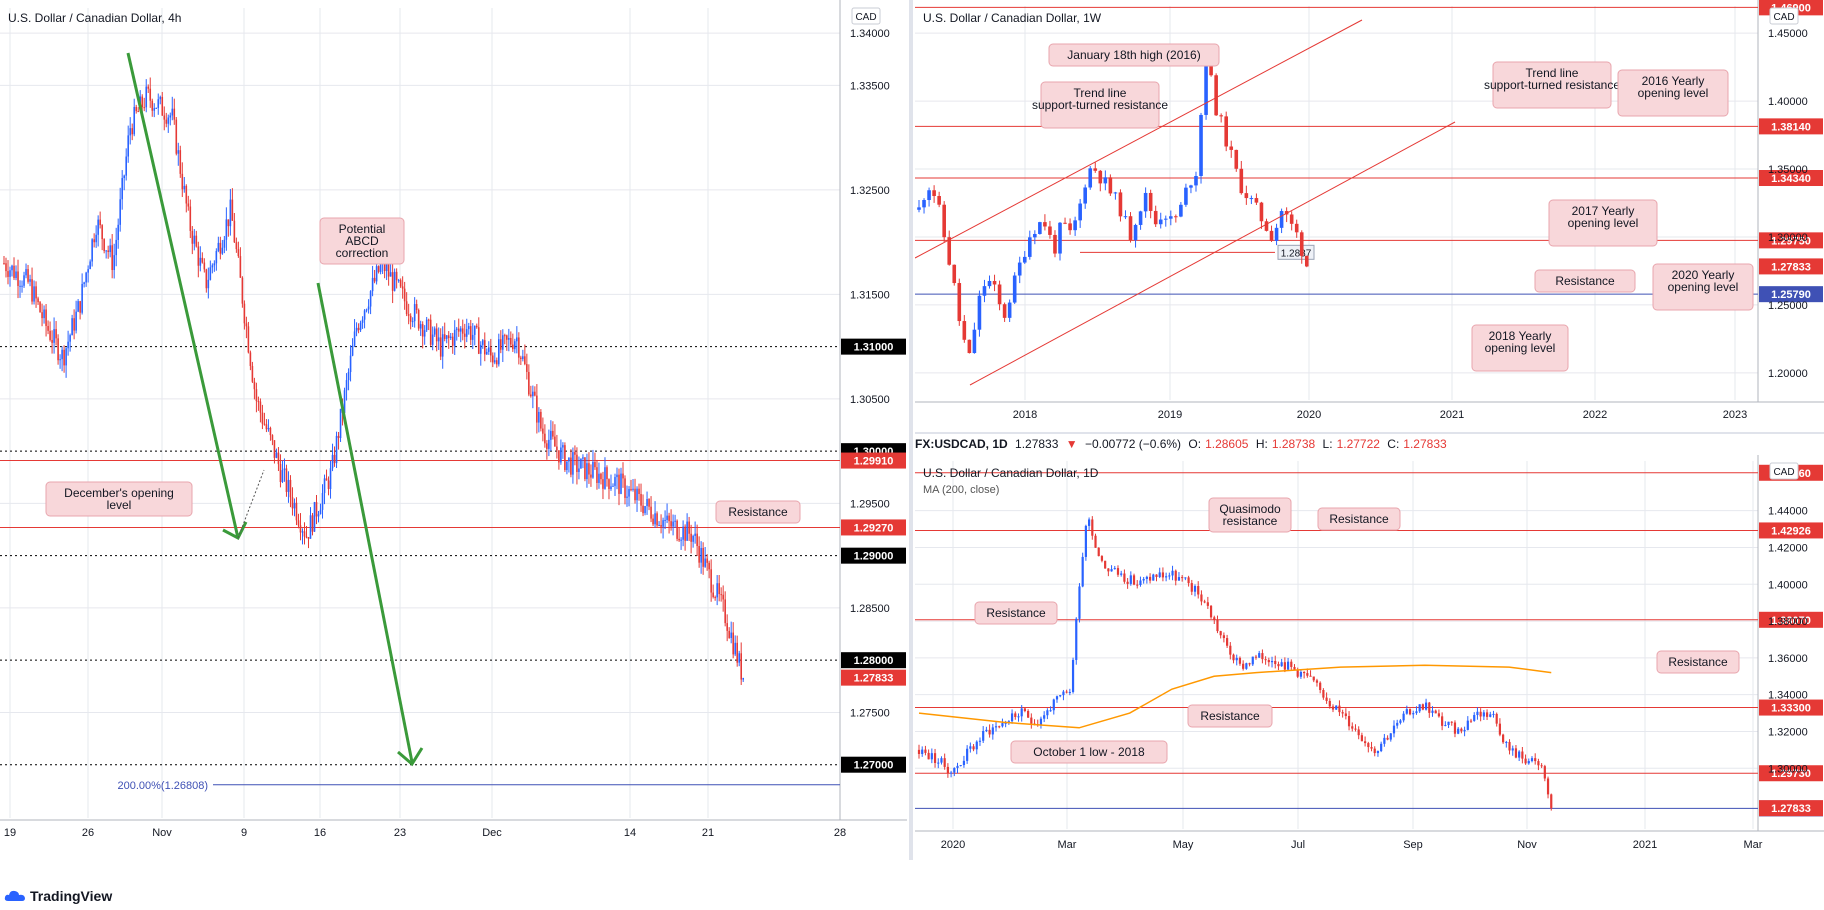 The image size is (1824, 910). Describe the element at coordinates (119, 499) in the screenshot. I see `december-open-note-box` at that location.